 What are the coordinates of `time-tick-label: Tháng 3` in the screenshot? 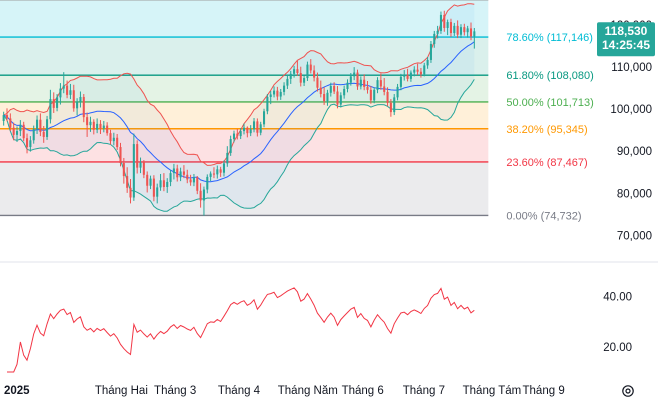 It's located at (175, 391).